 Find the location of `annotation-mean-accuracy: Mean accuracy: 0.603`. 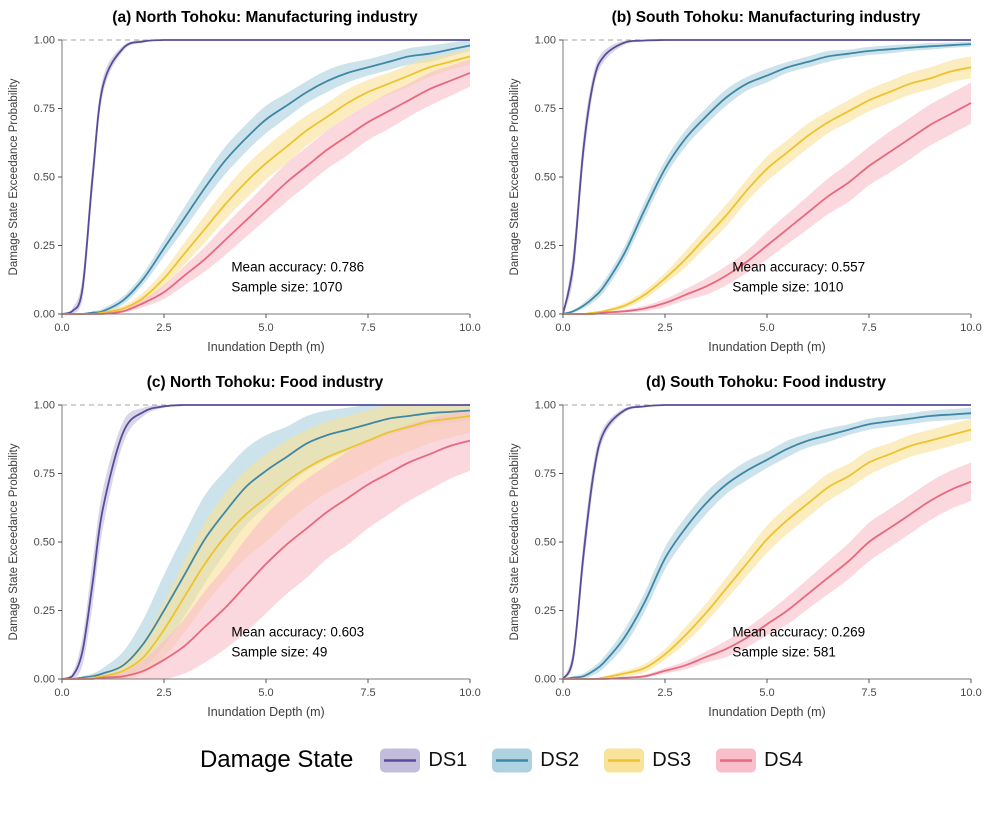

annotation-mean-accuracy: Mean accuracy: 0.603 is located at coordinates (297, 632).